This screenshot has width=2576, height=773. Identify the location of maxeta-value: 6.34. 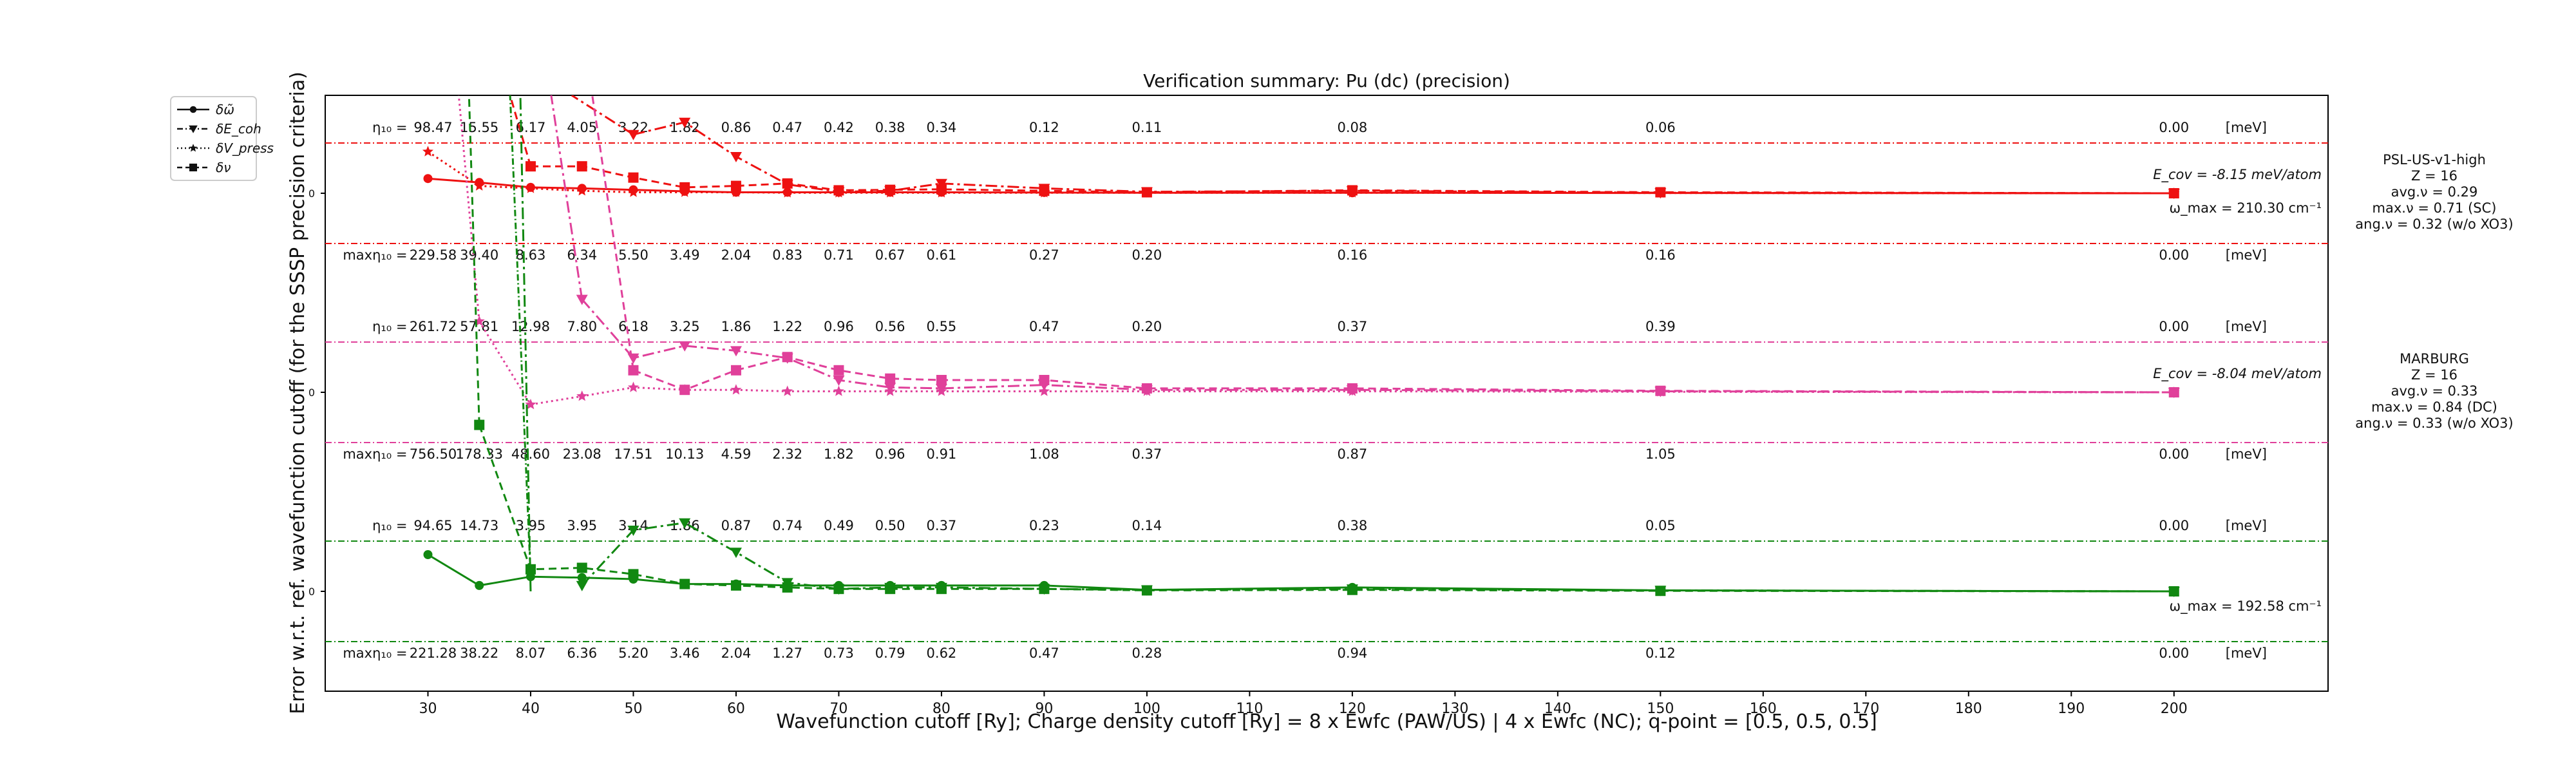
(582, 255).